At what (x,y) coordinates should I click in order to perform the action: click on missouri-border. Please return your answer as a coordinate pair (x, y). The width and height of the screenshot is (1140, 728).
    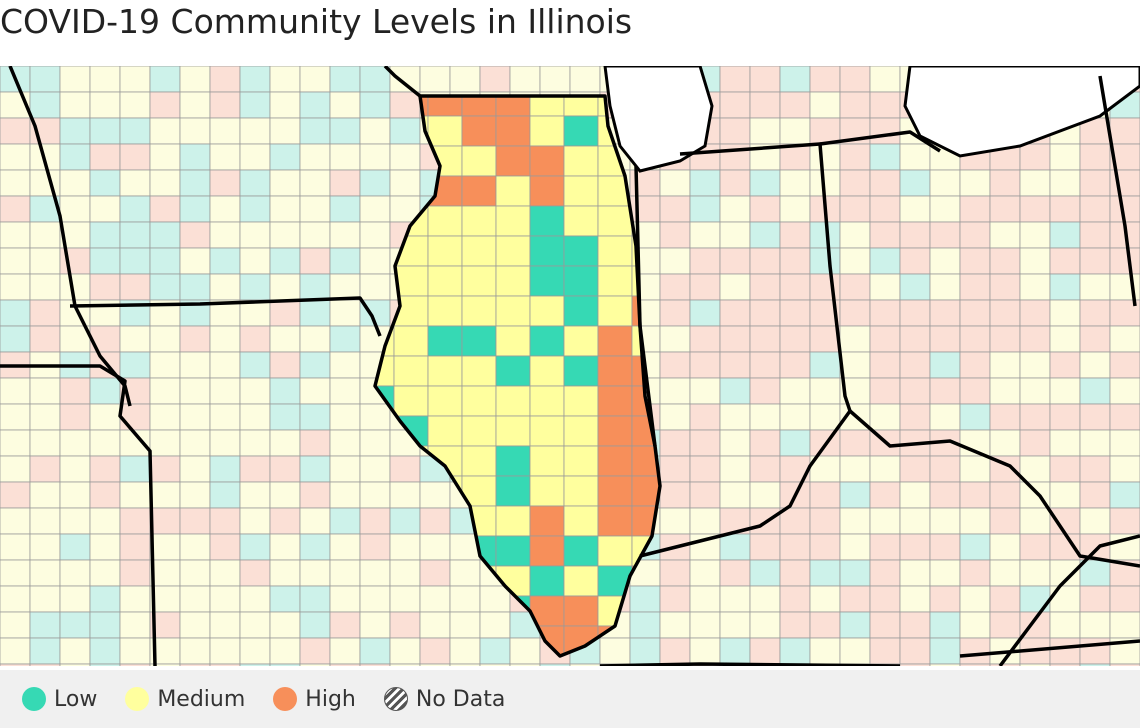
    Looking at the image, I should click on (78, 515).